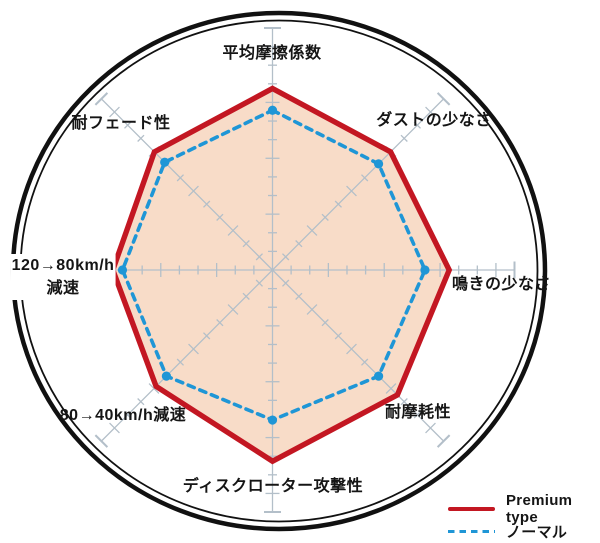  Describe the element at coordinates (121, 123) in the screenshot. I see `axis-label-fade-resistance: 耐フェード性` at that location.